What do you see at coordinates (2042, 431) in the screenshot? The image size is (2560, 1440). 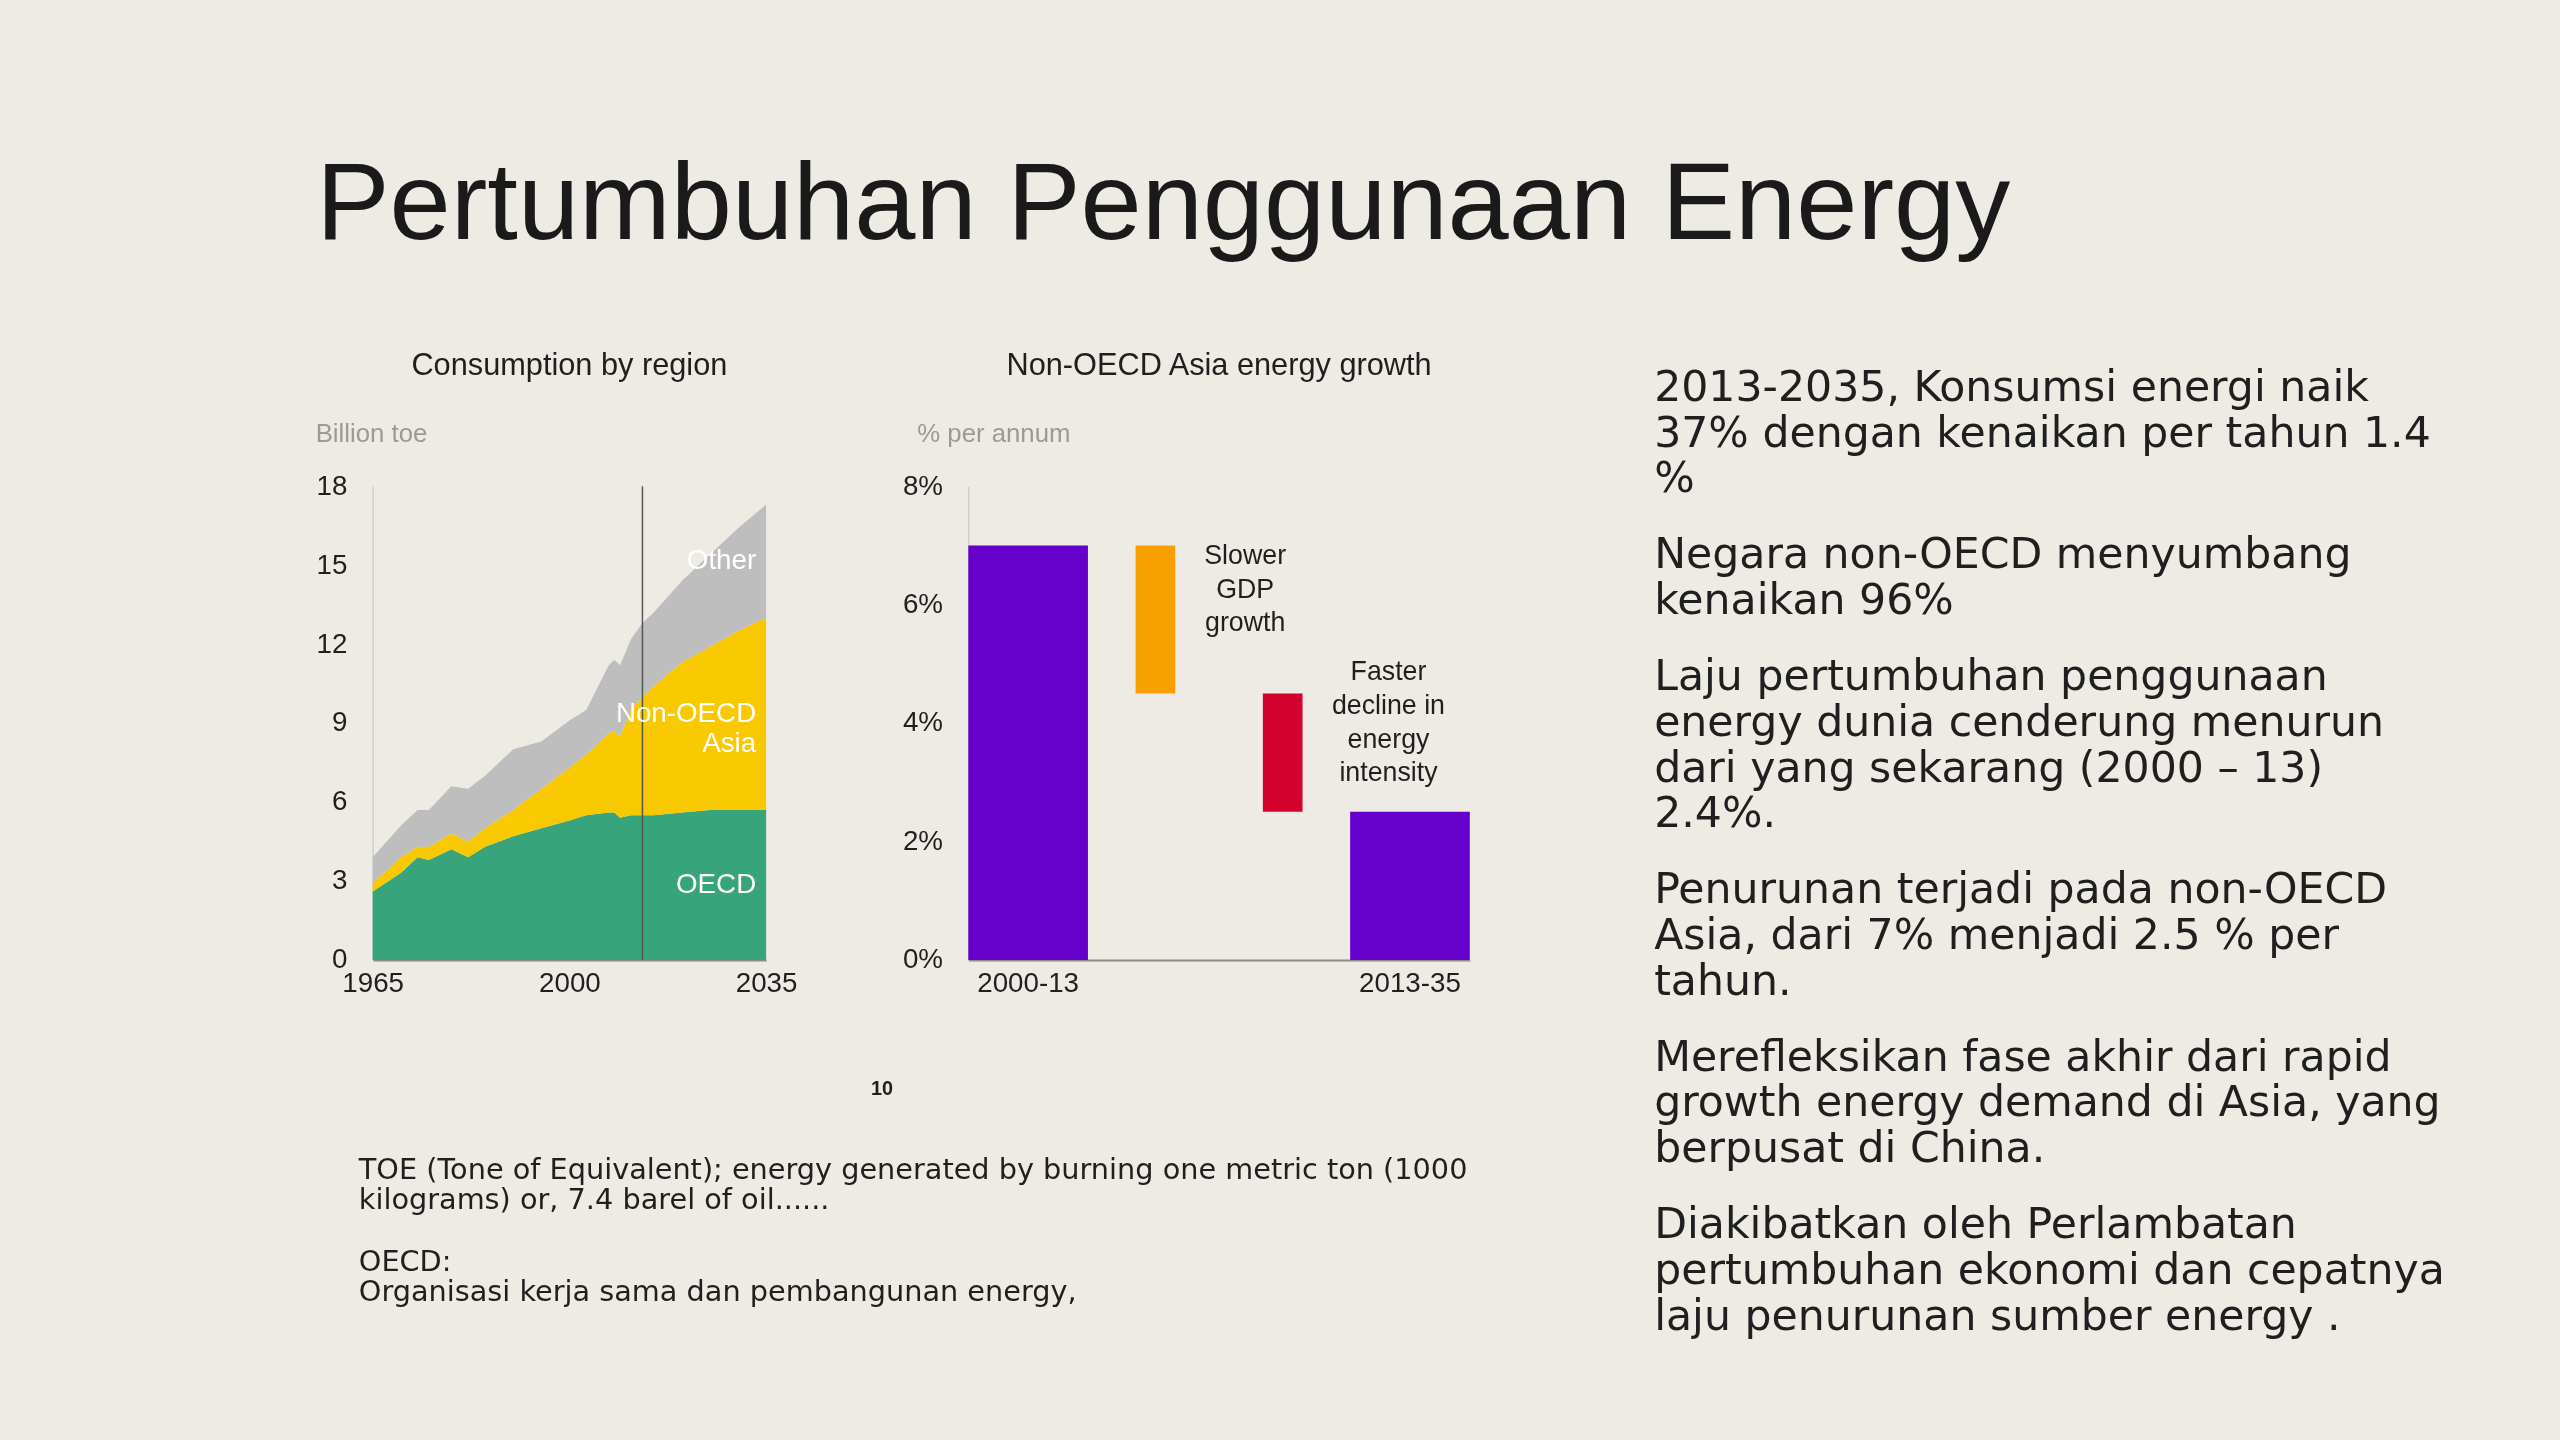 I see `text: 2013-2035, Konsumsi energi naik 37% dengan kenaikan per tahun 1.4 %` at bounding box center [2042, 431].